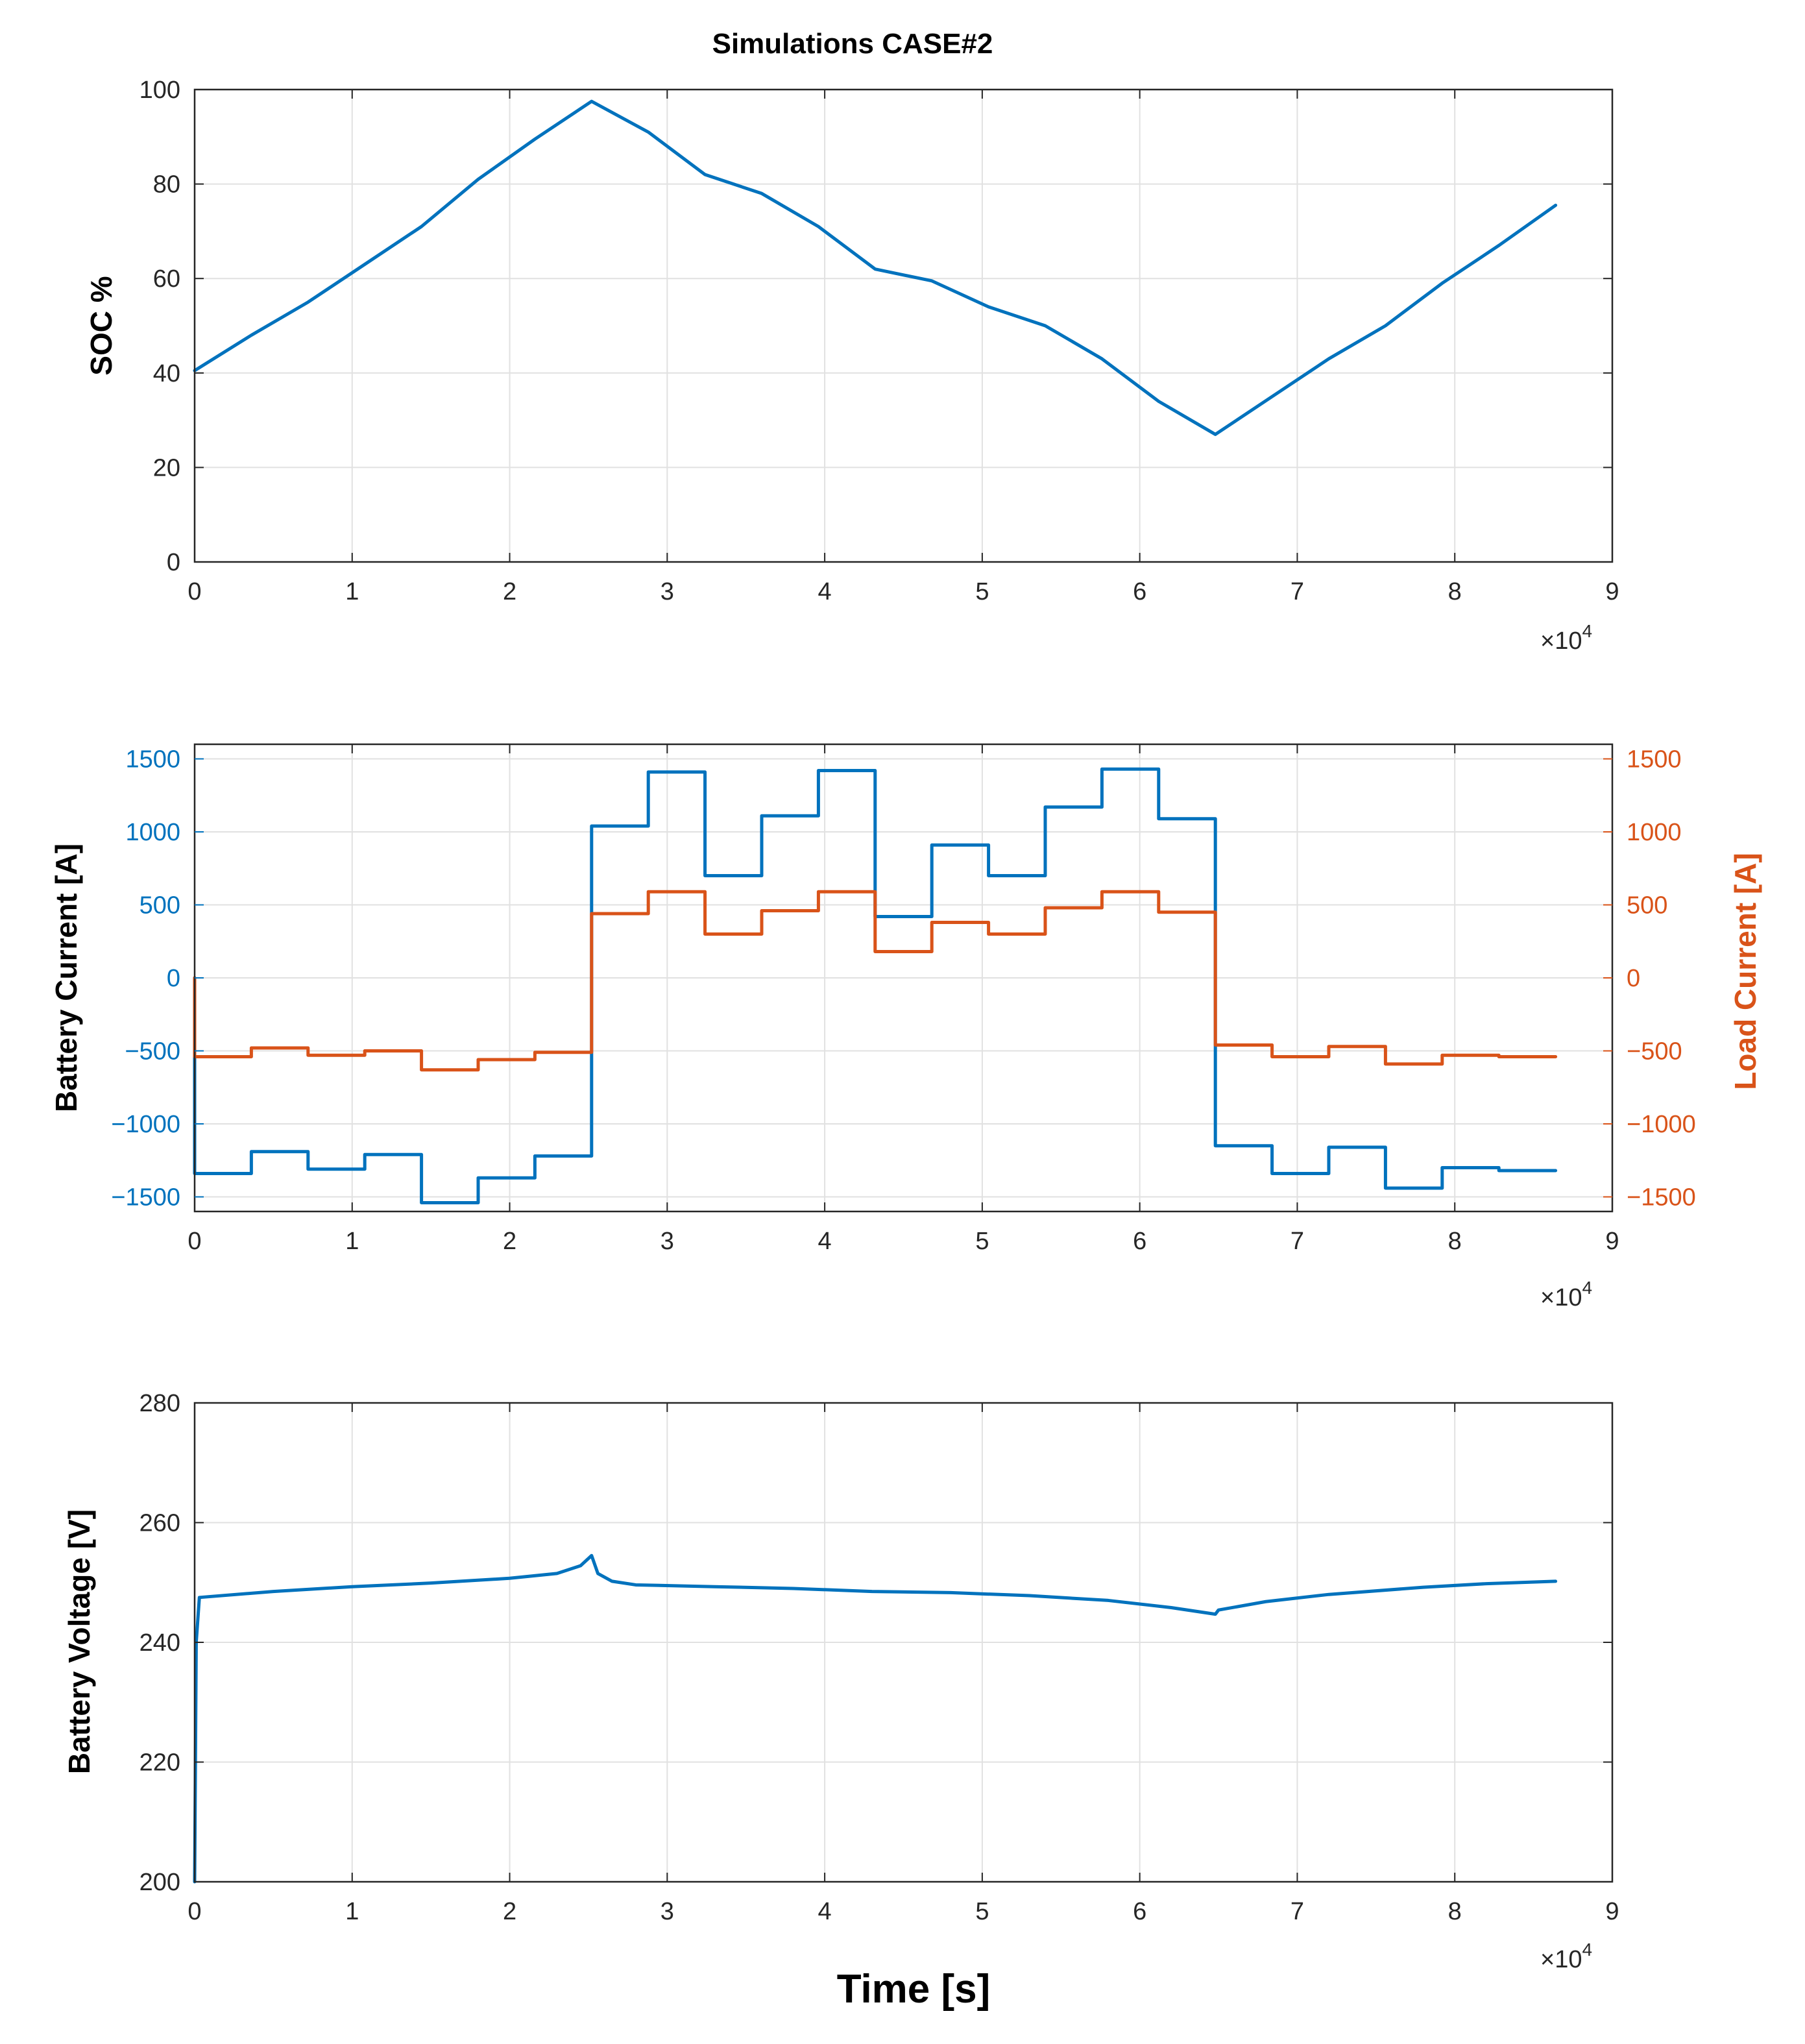 The width and height of the screenshot is (1805, 2044). What do you see at coordinates (152, 832) in the screenshot?
I see `y-tick-label: 1000` at bounding box center [152, 832].